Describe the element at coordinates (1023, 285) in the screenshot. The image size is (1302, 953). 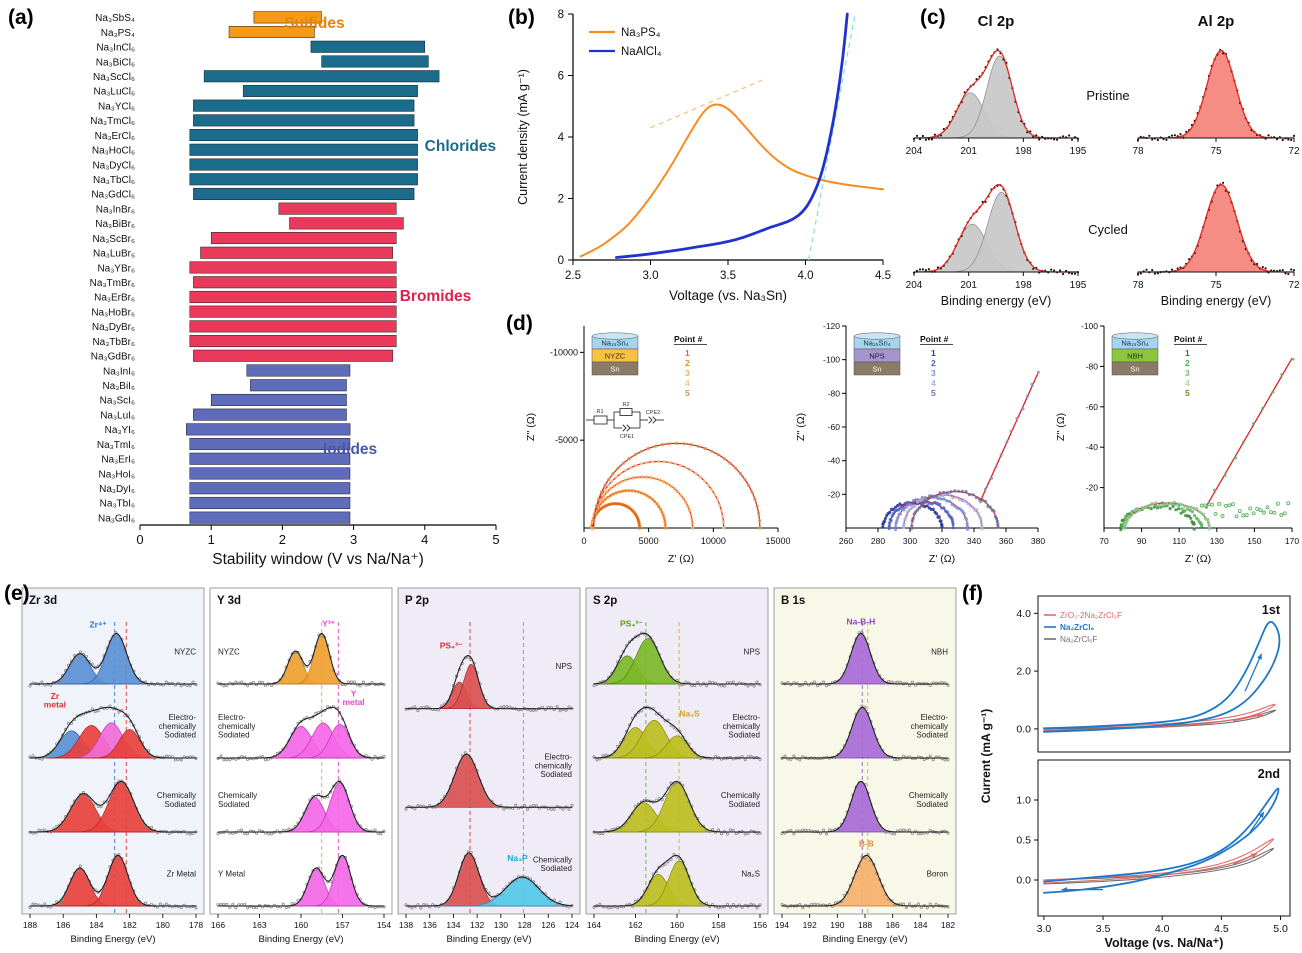
I see `svg-text: 198` at that location.